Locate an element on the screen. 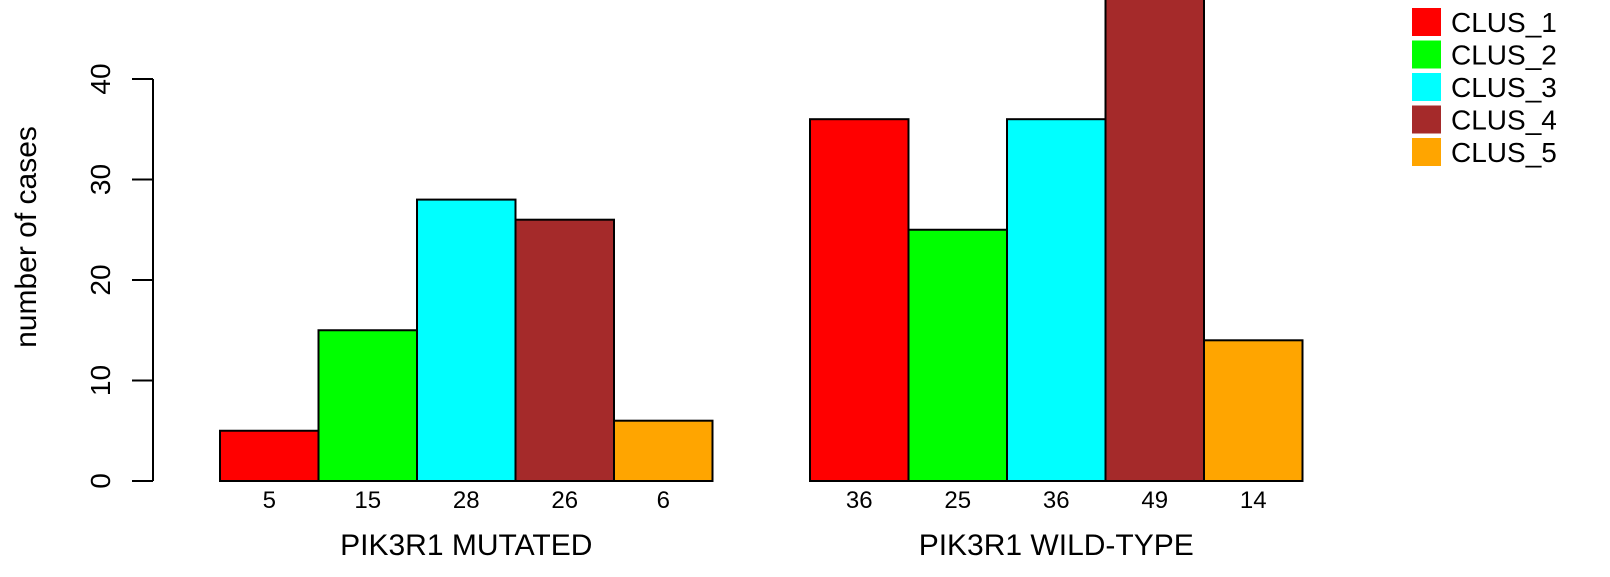 Image resolution: width=1610 pixels, height=577 pixels. y-axis: 0 10 20 30 40 is located at coordinates (119, 276).